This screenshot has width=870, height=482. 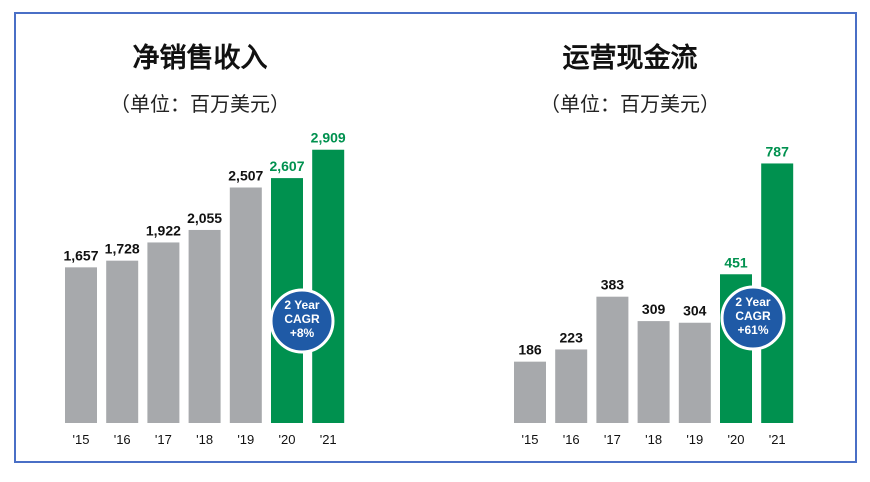 I want to click on chart-title-operating-cash-flow: 运营现金流, so click(x=630, y=58).